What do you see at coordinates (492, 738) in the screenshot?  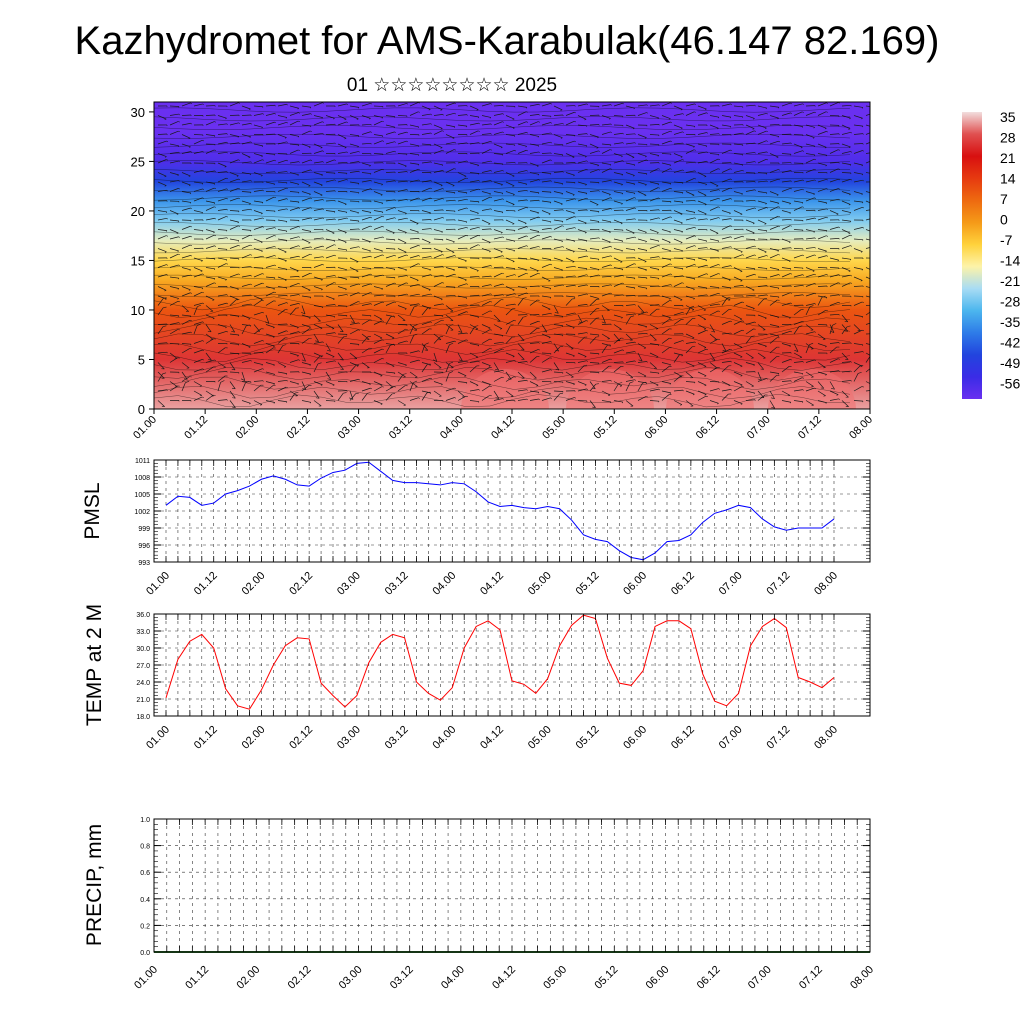 I see `xtick-label: 04.12` at bounding box center [492, 738].